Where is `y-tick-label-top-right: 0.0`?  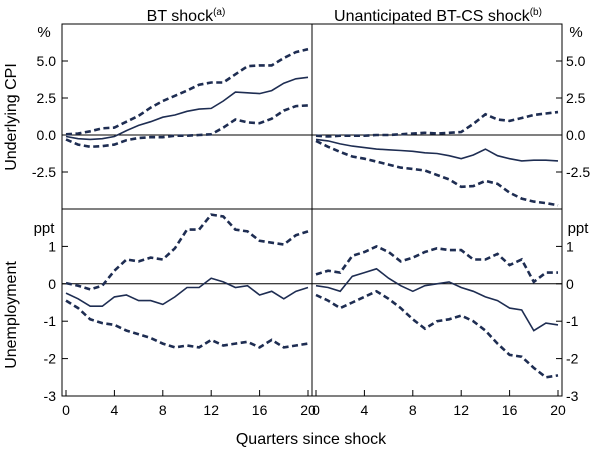
y-tick-label-top-right: 0.0 is located at coordinates (576, 135).